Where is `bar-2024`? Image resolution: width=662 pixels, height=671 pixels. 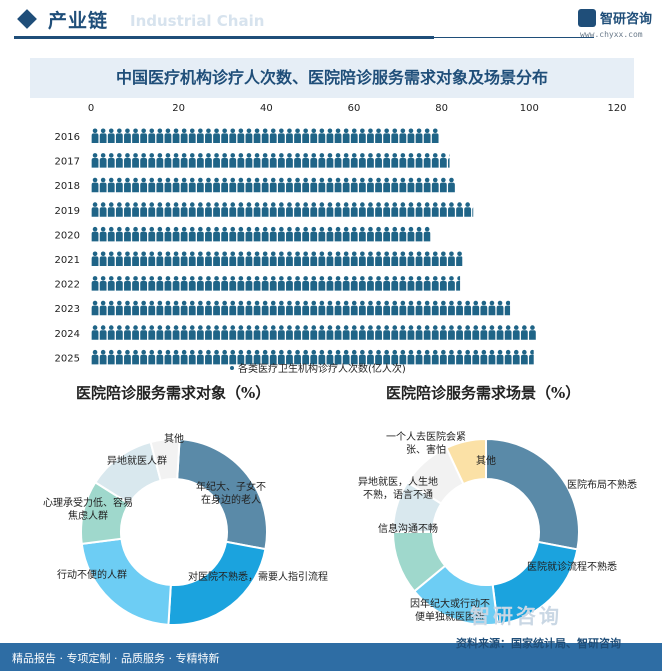
bar-2024 is located at coordinates (317, 332).